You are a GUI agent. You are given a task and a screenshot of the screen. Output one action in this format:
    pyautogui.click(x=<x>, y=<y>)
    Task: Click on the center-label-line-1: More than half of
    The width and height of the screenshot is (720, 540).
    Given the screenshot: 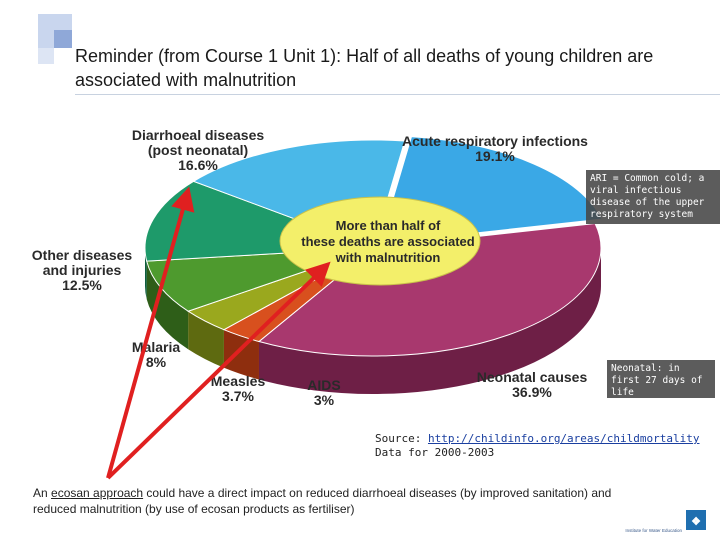 What is the action you would take?
    pyautogui.click(x=388, y=225)
    